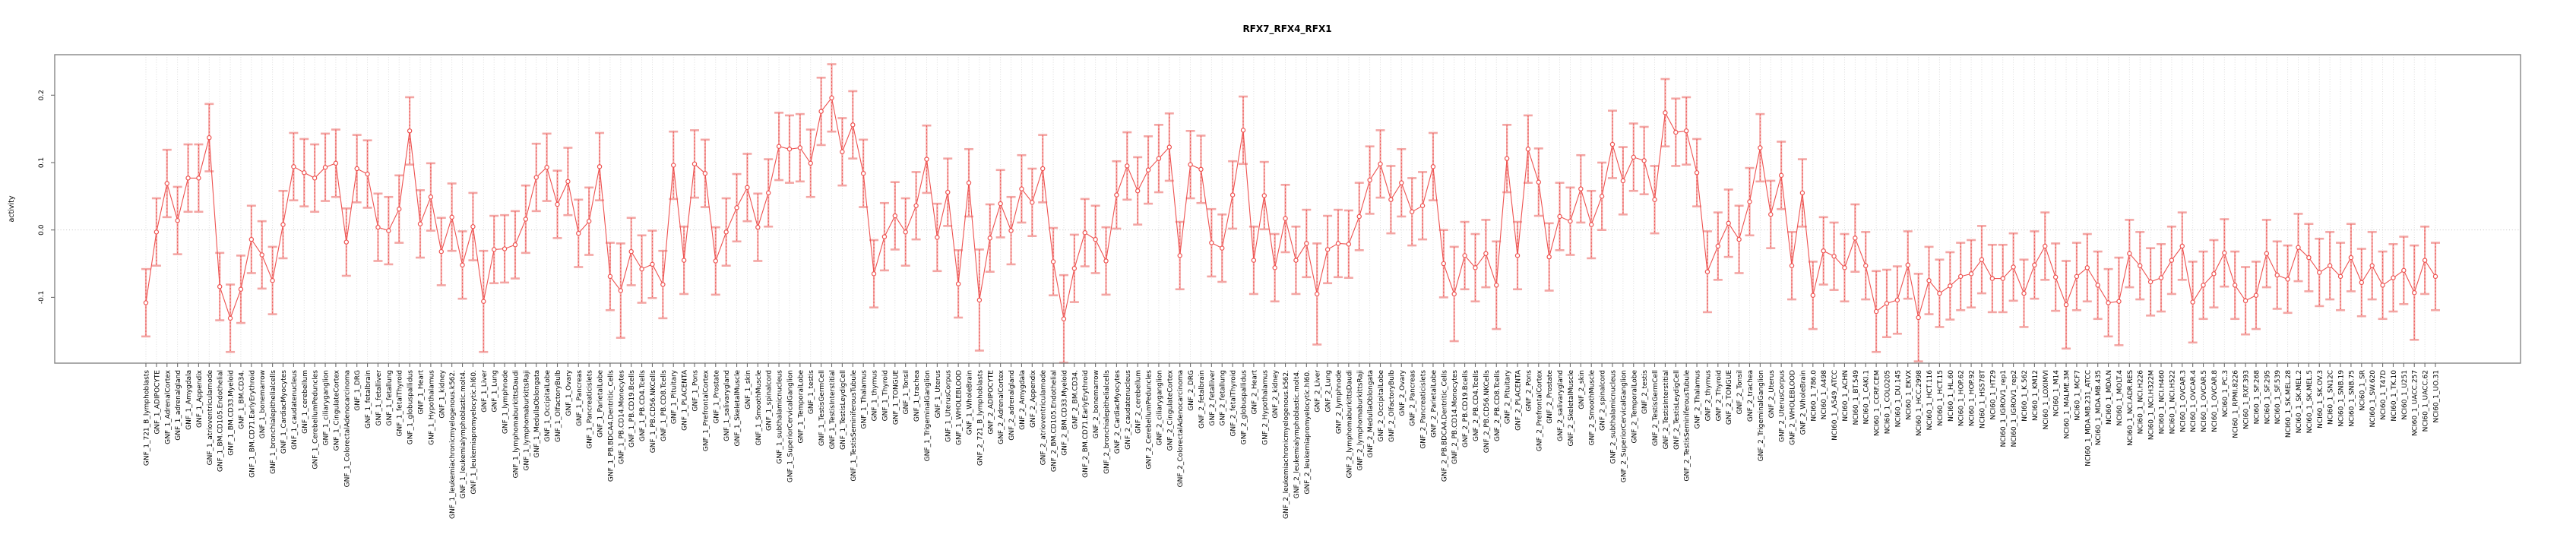 The width and height of the screenshot is (2576, 547). What do you see at coordinates (1424, 409) in the screenshot?
I see `x-tick-label: GNF_2_Pancreaticislets` at bounding box center [1424, 409].